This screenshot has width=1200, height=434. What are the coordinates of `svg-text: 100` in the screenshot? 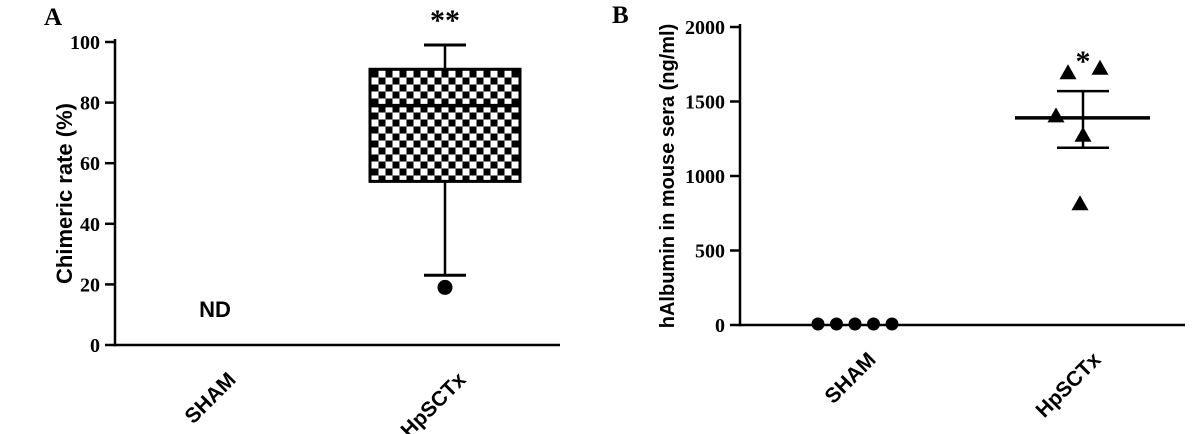 It's located at (85, 43).